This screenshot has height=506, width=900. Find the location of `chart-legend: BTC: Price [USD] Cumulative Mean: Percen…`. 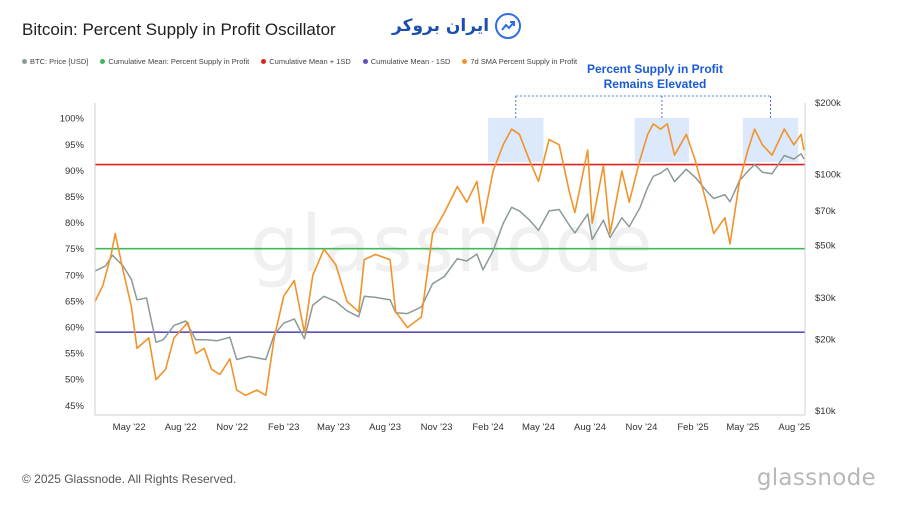

chart-legend: BTC: Price [USD] Cumulative Mean: Percen… is located at coordinates (299, 61).